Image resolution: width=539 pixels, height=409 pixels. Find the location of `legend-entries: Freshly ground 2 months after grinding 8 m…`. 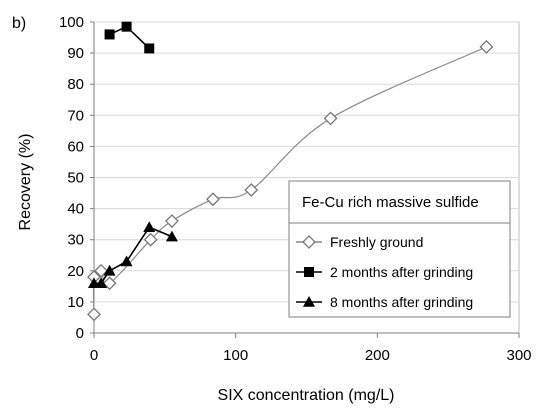

legend-entries: Freshly ground 2 months after grinding 8 m… is located at coordinates (384, 272).